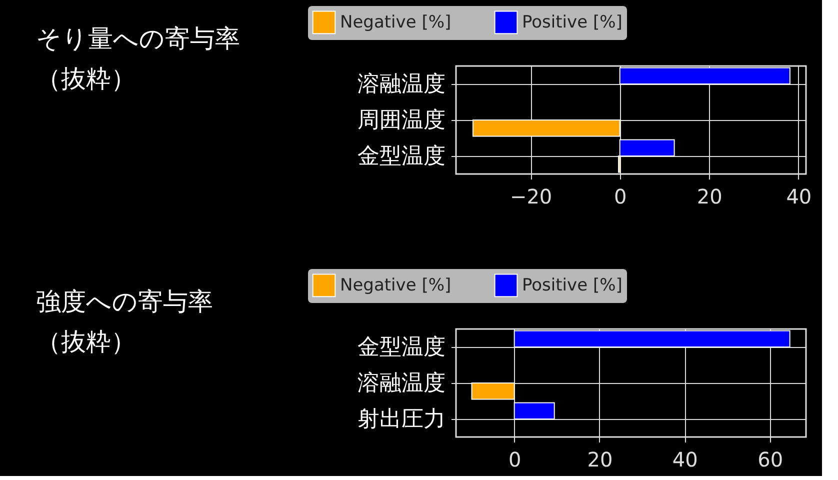 Image resolution: width=838 pixels, height=480 pixels. I want to click on y-tick-label: 射出圧力, so click(402, 419).